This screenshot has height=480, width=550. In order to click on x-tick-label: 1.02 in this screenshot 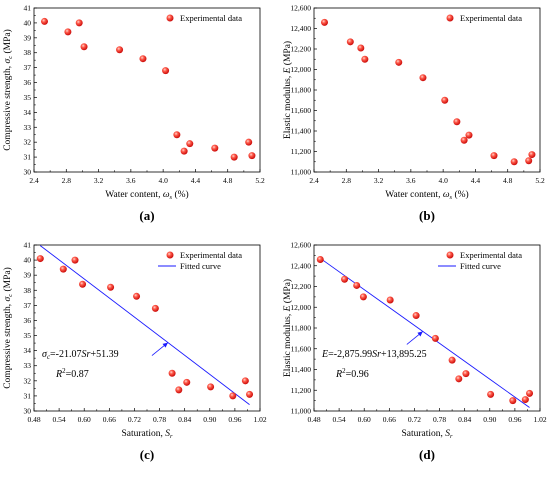, I will do `click(539, 419)`.